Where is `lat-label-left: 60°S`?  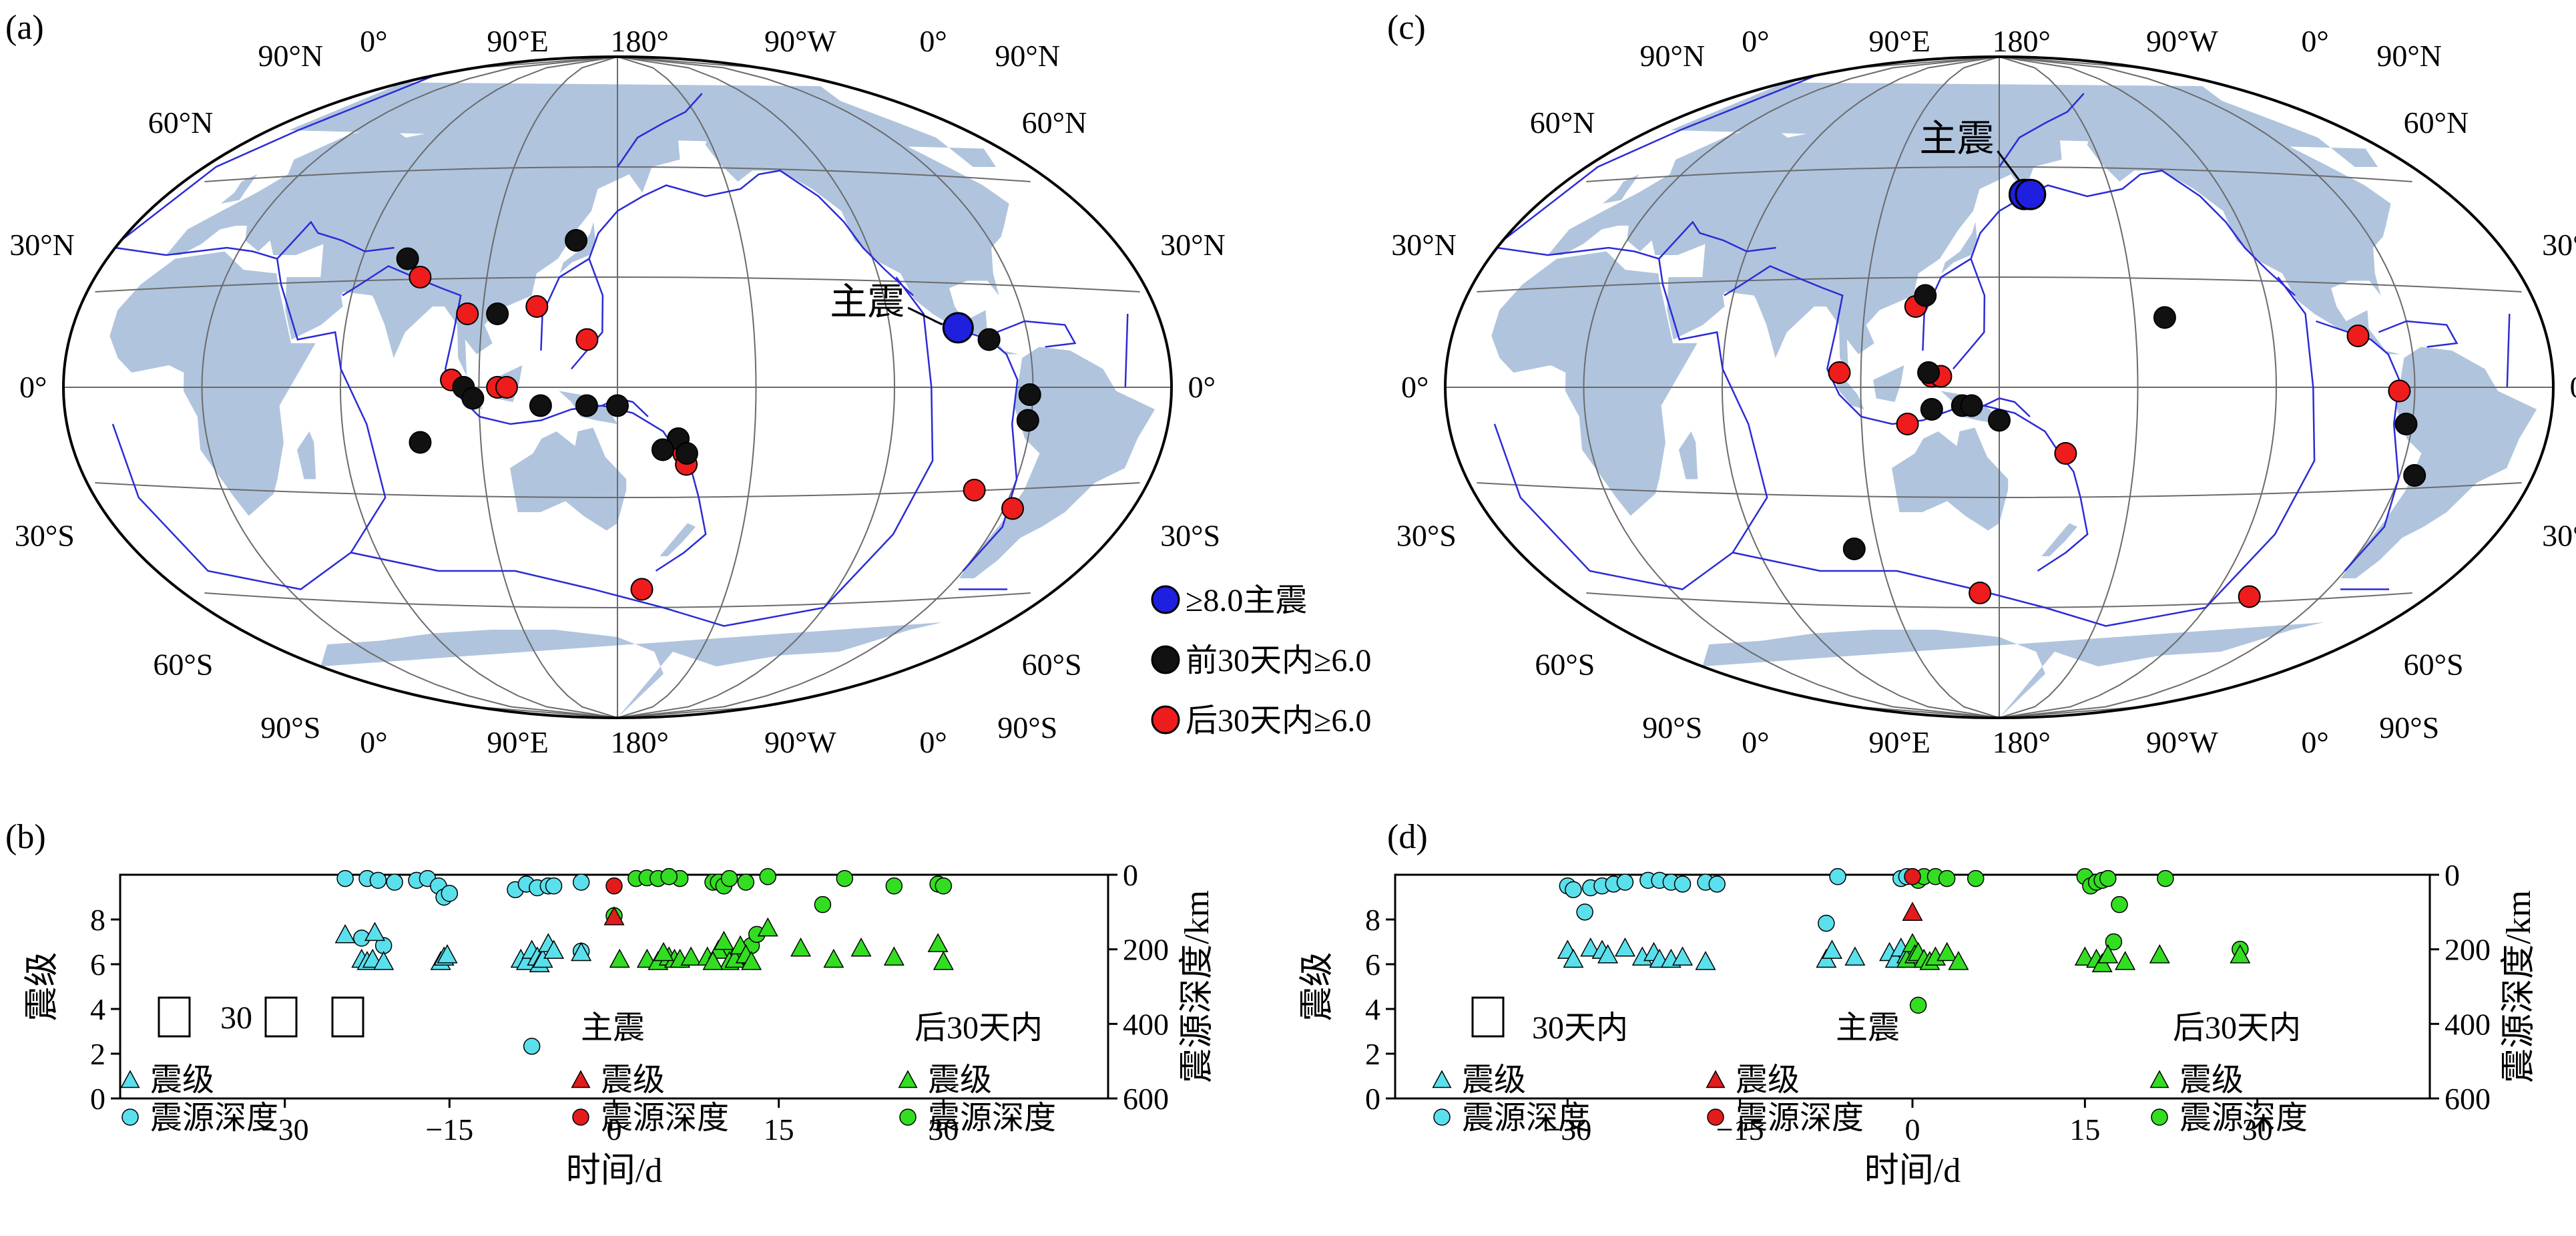
lat-label-left: 60°S is located at coordinates (183, 665).